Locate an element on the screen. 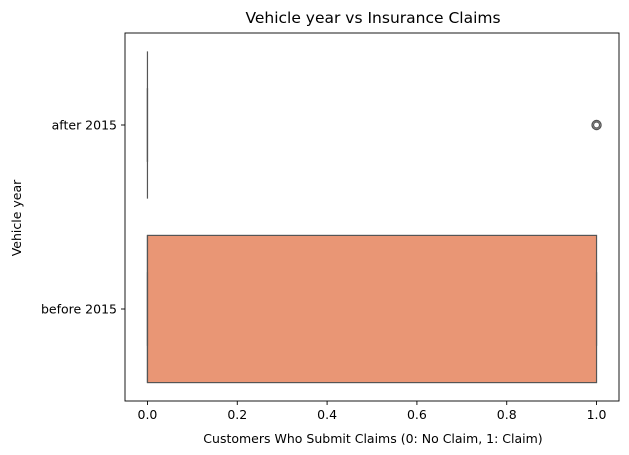 This screenshot has width=629, height=455. y-axis-label: Vehicle year is located at coordinates (16, 217).